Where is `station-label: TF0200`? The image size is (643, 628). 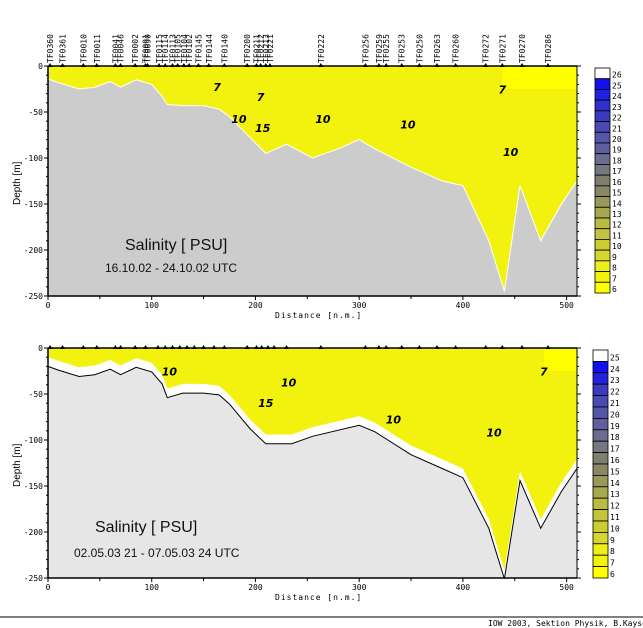 station-label: TF0200 is located at coordinates (247, 48).